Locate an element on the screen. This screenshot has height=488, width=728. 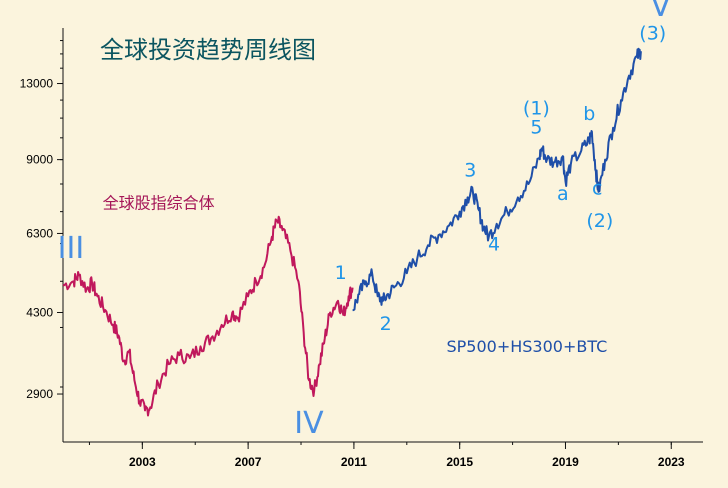
wave-label: a is located at coordinates (563, 194).